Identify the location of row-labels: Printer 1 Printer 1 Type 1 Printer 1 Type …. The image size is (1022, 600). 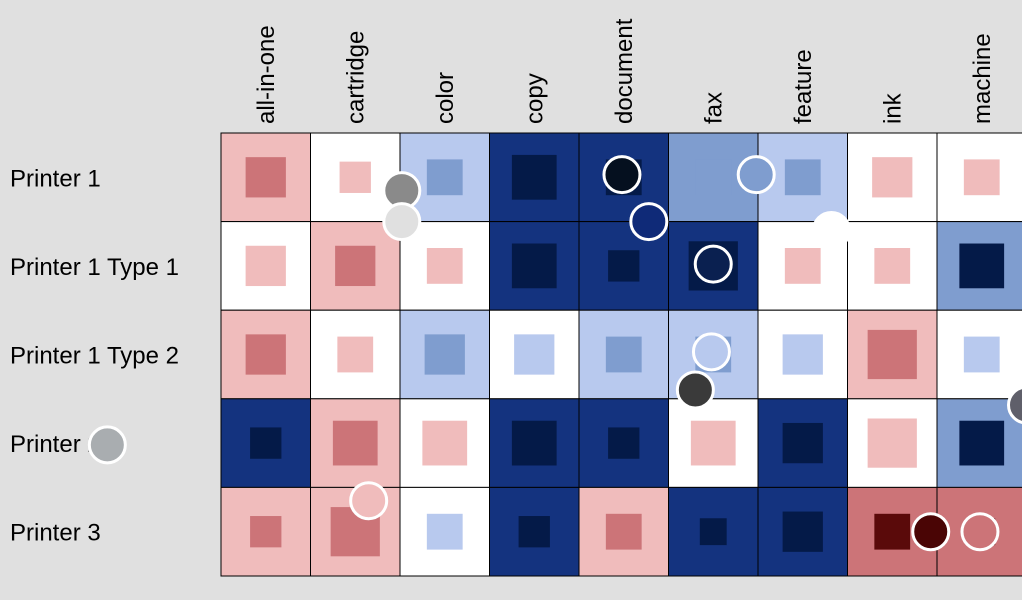
(94, 355).